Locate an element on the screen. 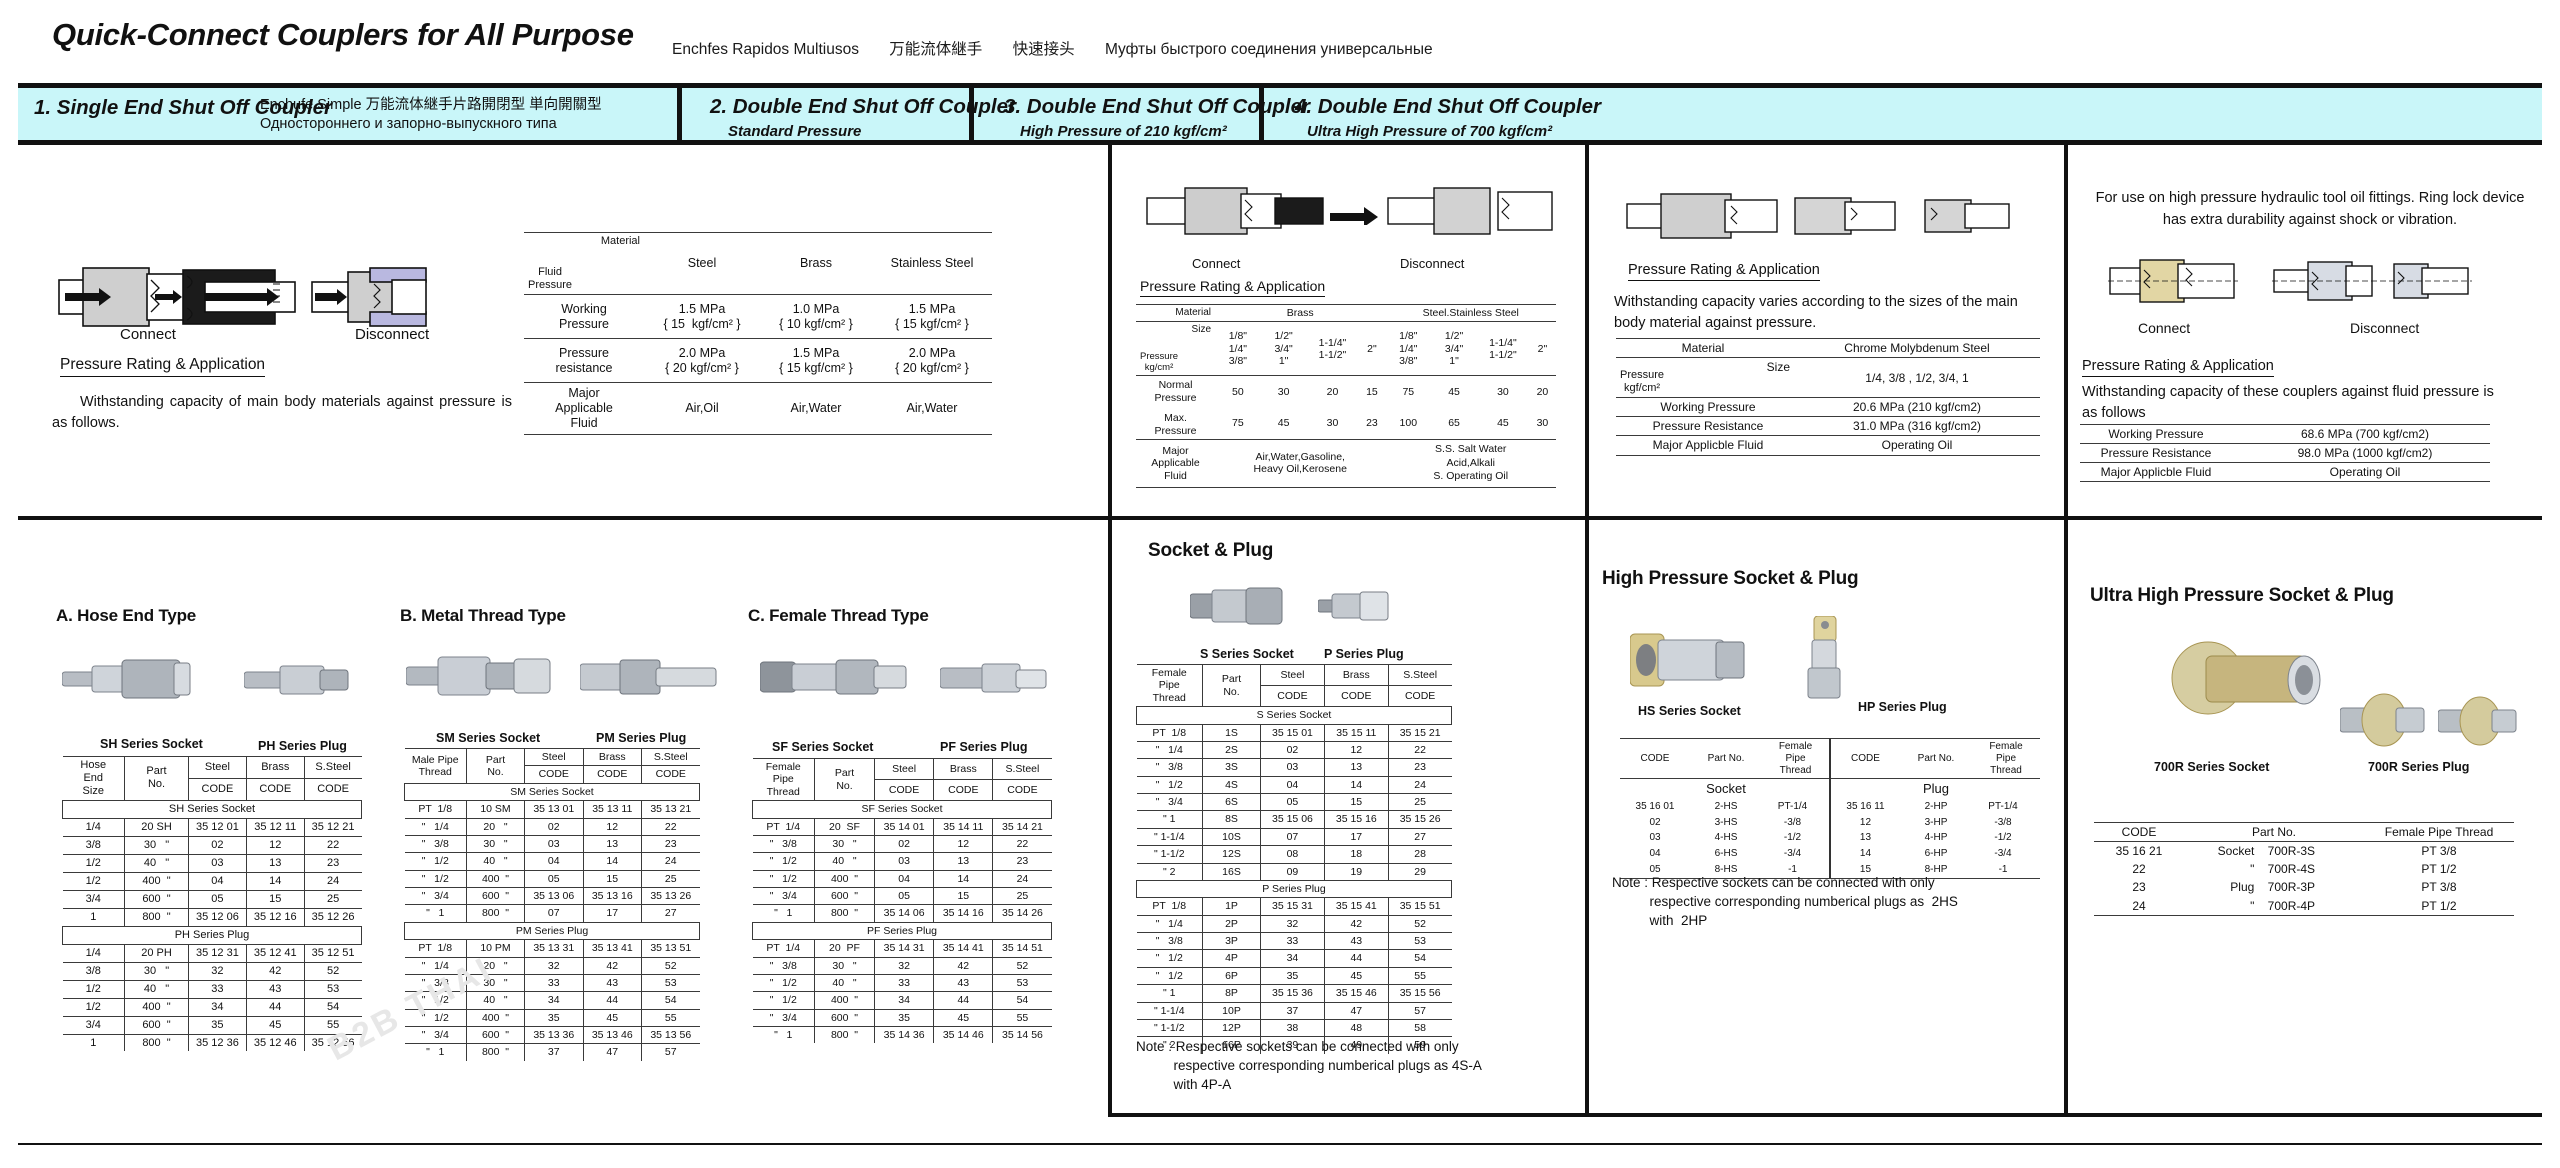  pm-plug-photo is located at coordinates (648, 677).